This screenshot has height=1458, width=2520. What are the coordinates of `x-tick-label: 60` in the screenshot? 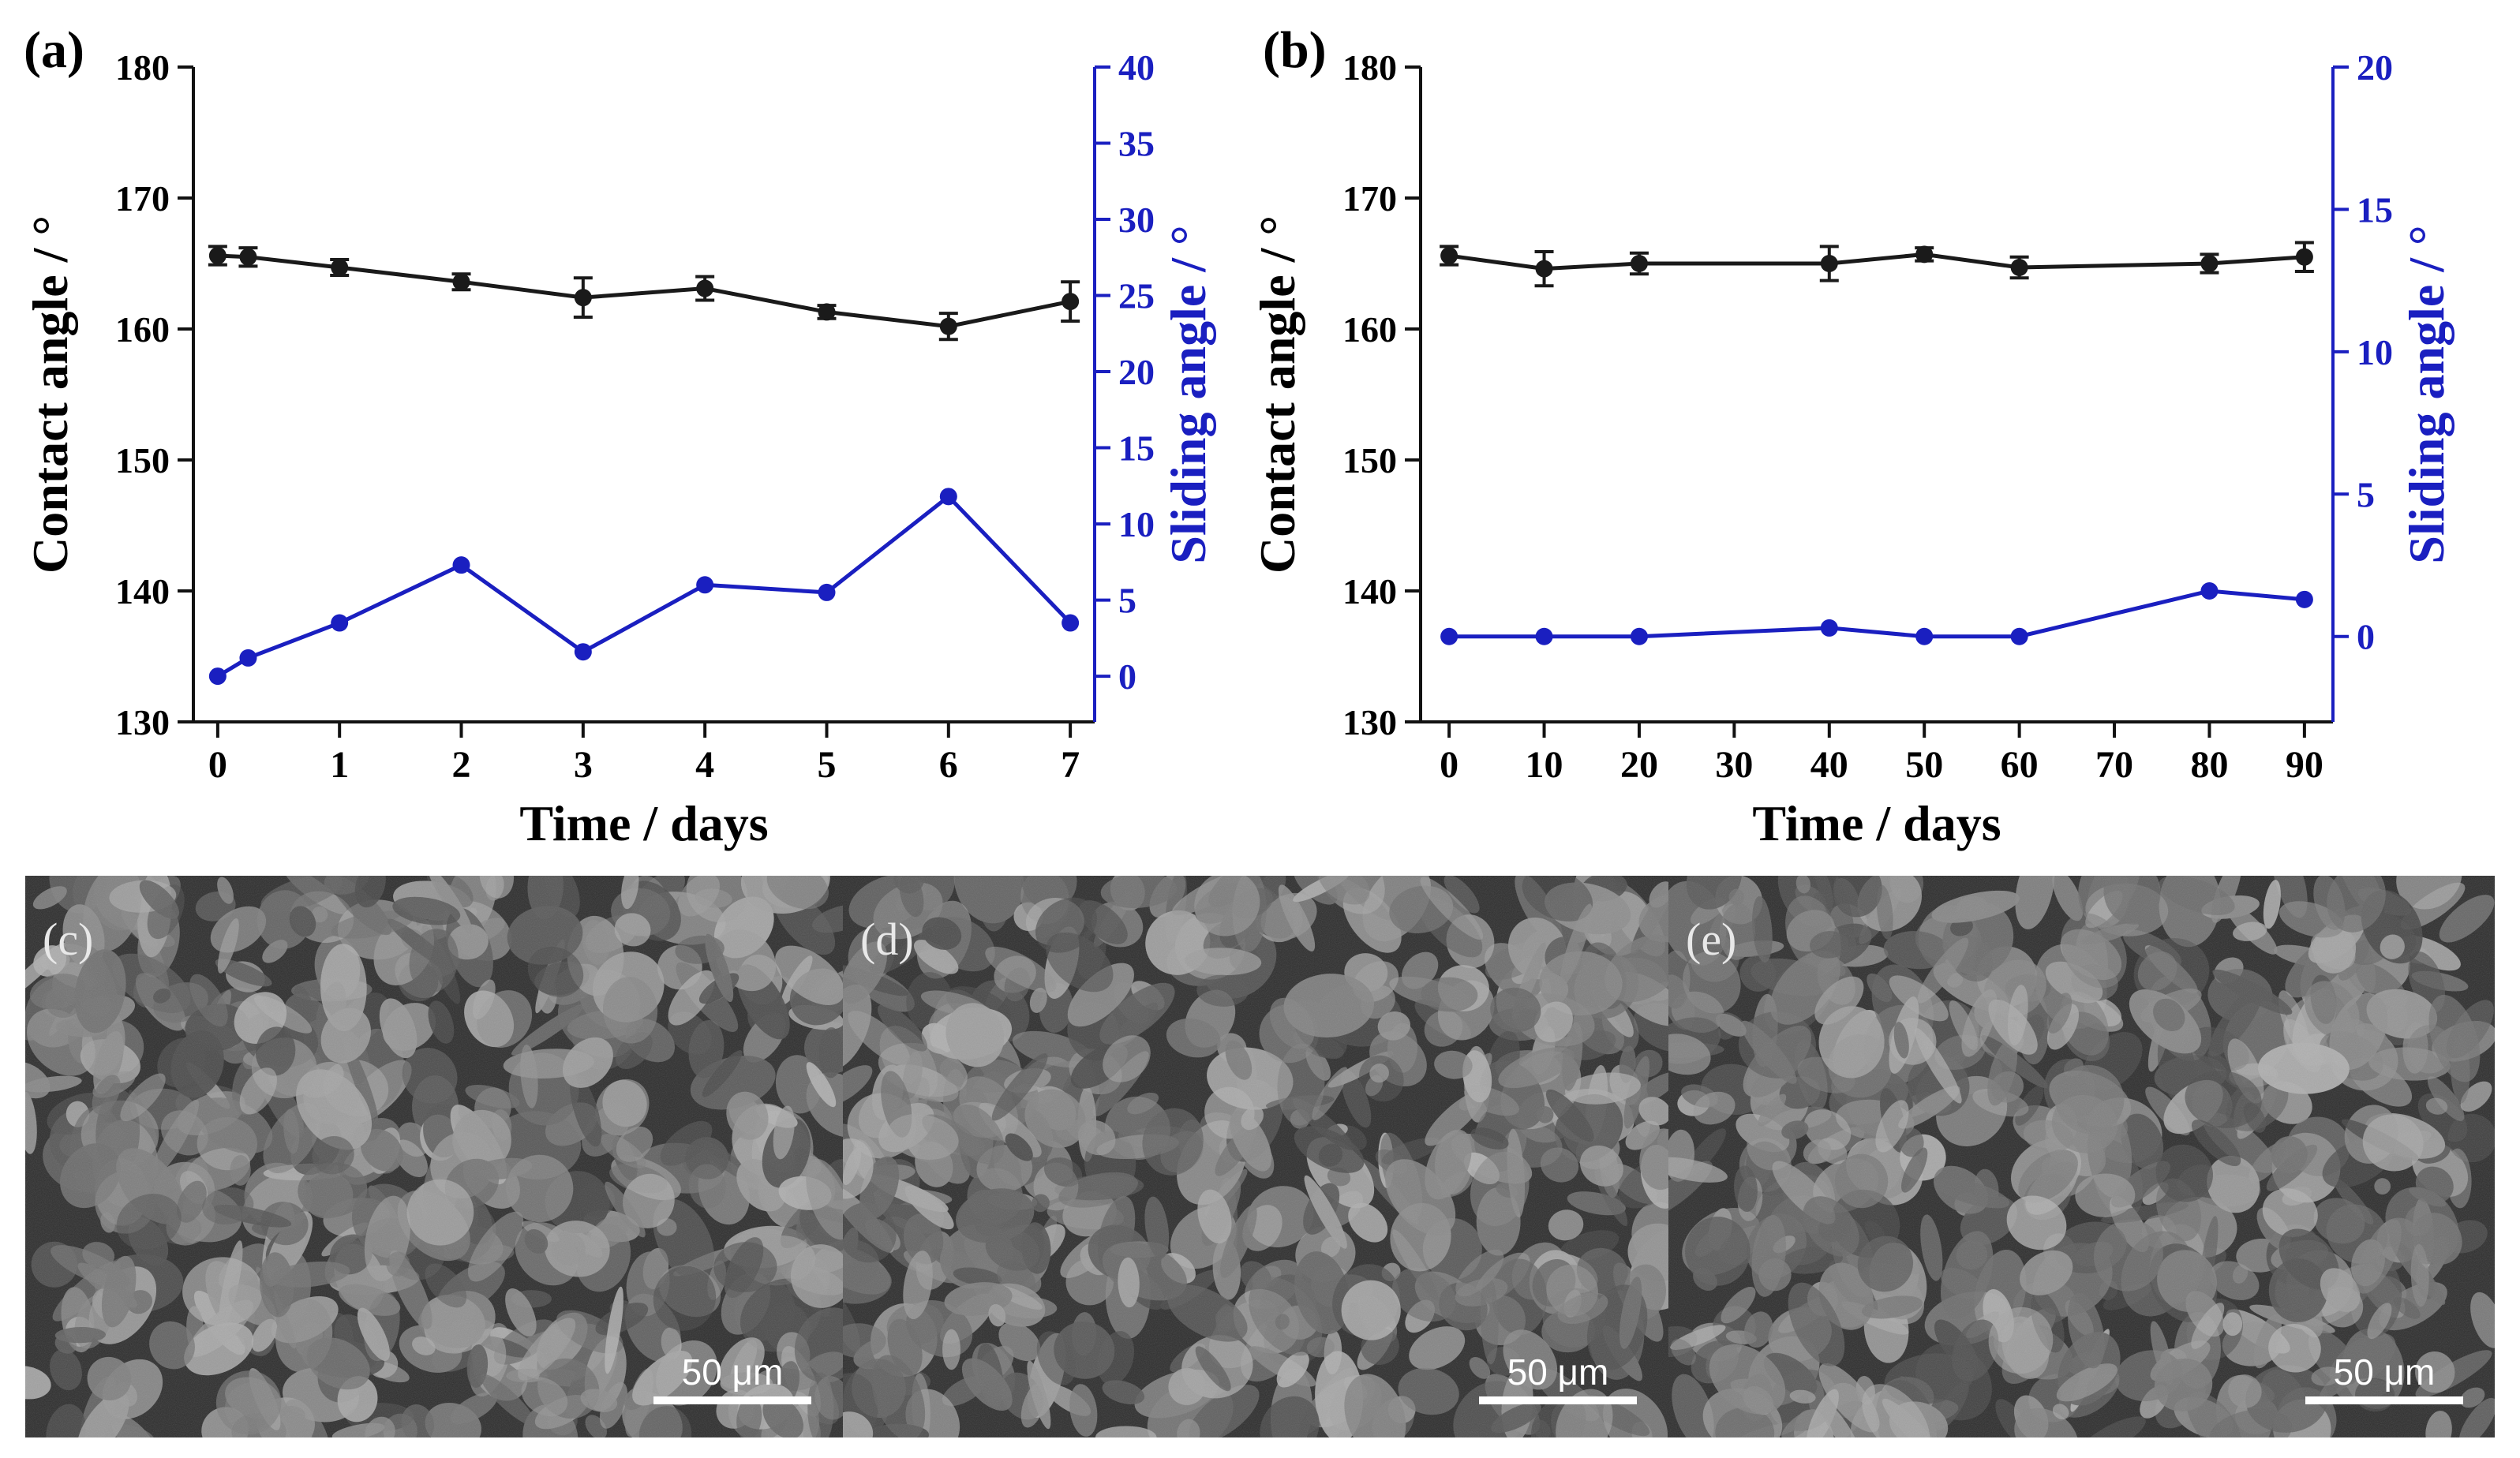 It's located at (2020, 765).